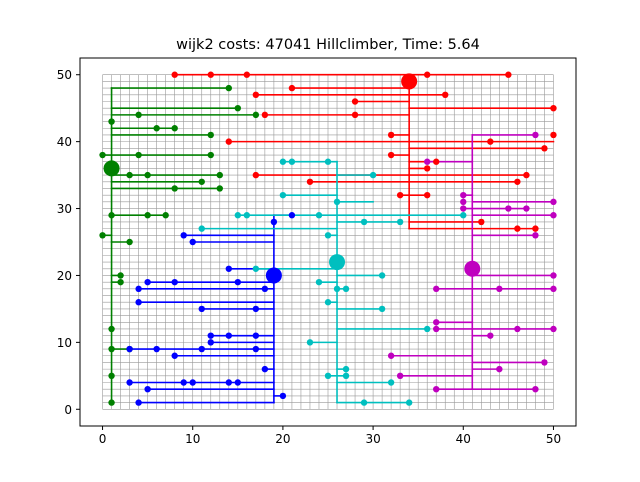 This screenshot has height=482, width=640. What do you see at coordinates (192, 439) in the screenshot?
I see `x-tick-label: 10` at bounding box center [192, 439].